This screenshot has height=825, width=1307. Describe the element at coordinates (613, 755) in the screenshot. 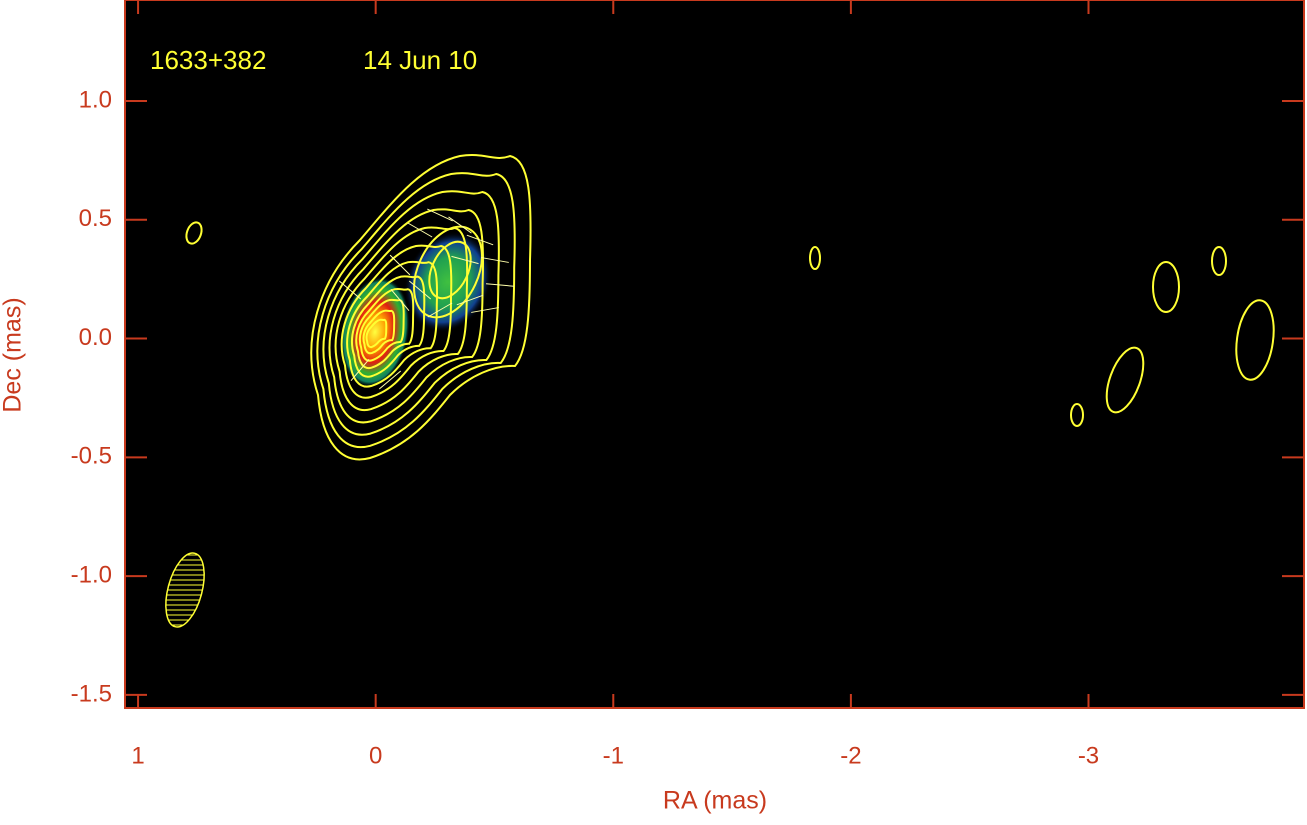

I see `x-tick-label: -1` at that location.